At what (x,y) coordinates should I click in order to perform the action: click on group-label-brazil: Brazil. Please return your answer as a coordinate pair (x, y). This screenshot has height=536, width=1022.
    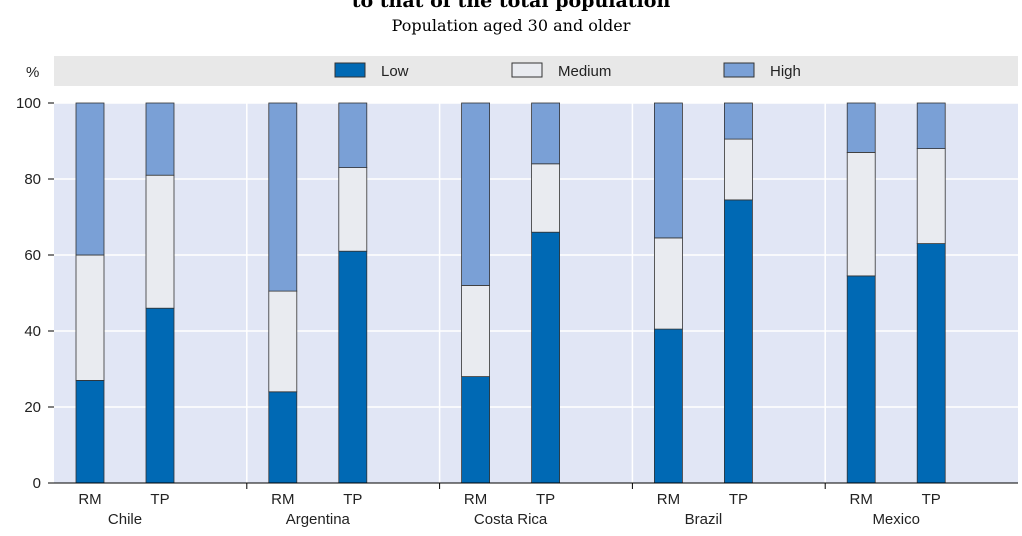
    Looking at the image, I should click on (704, 519).